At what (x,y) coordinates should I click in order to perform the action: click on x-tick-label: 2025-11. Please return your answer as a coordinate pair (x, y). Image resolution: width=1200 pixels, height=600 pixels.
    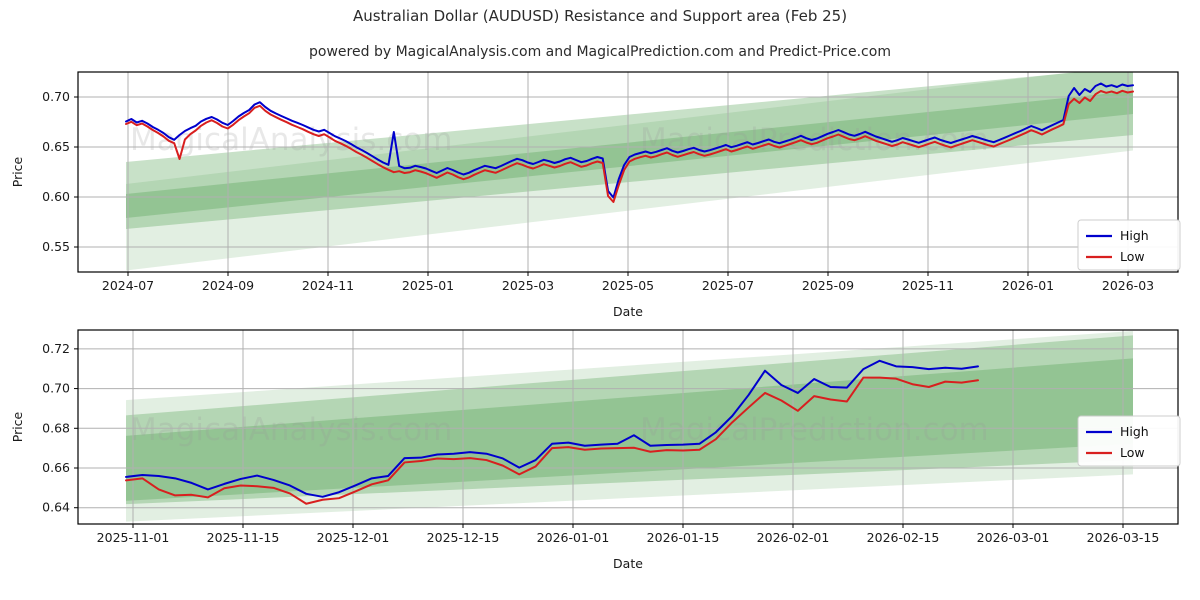
    Looking at the image, I should click on (928, 285).